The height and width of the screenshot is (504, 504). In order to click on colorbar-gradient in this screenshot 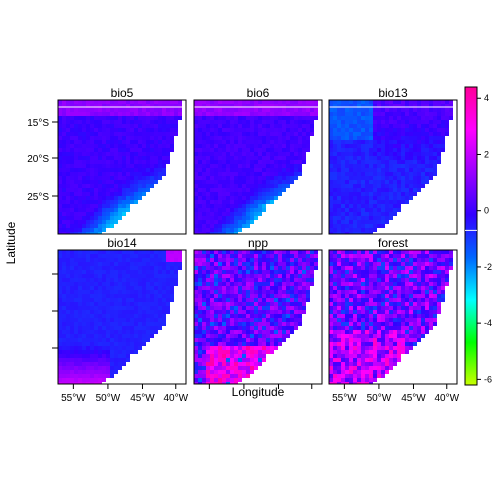, I will do `click(471, 236)`.